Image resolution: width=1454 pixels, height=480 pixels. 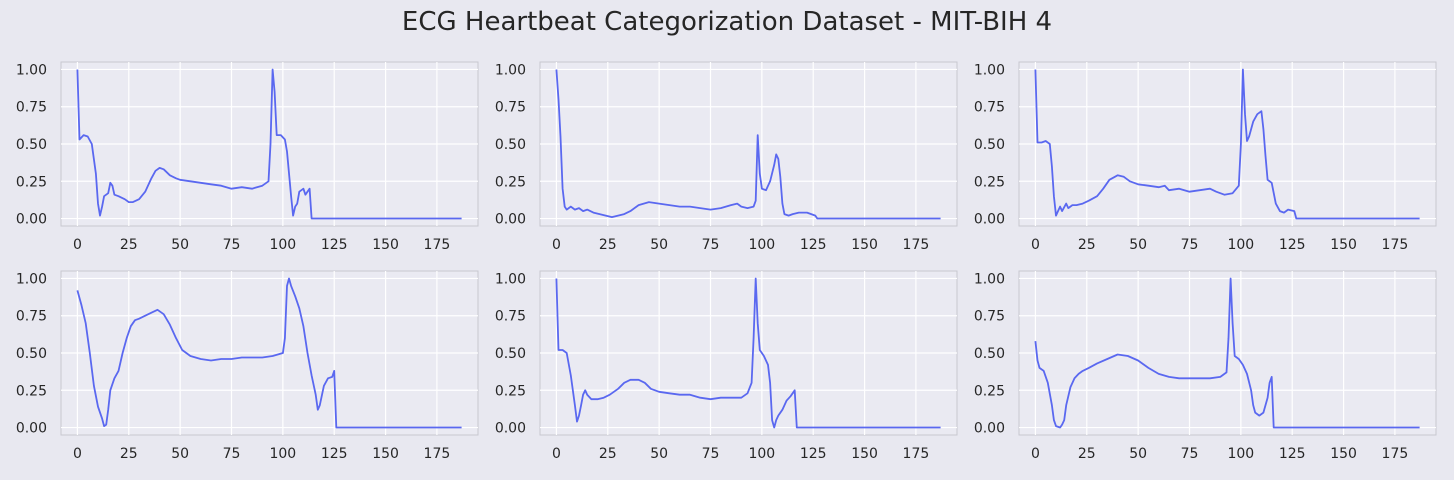 I want to click on subplot-5: 0 25 50 75 100 125 150 175 0.00 0.25 0.50 0.75 1.00, so click(x=726, y=366).